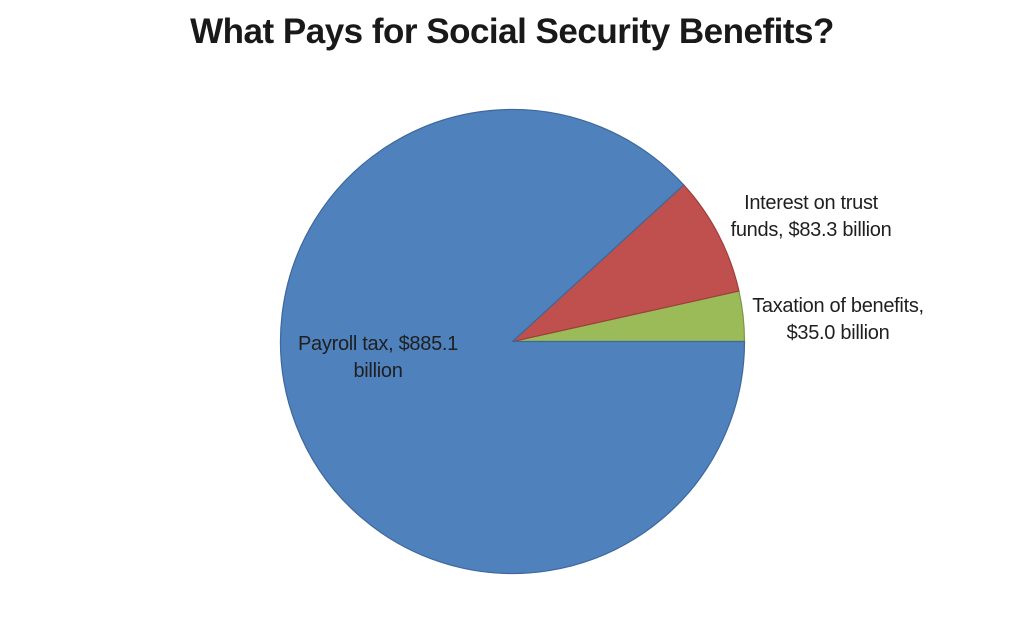 The image size is (1024, 624). Describe the element at coordinates (512, 31) in the screenshot. I see `chart-title: What Pays for Social Security Benefits?` at that location.